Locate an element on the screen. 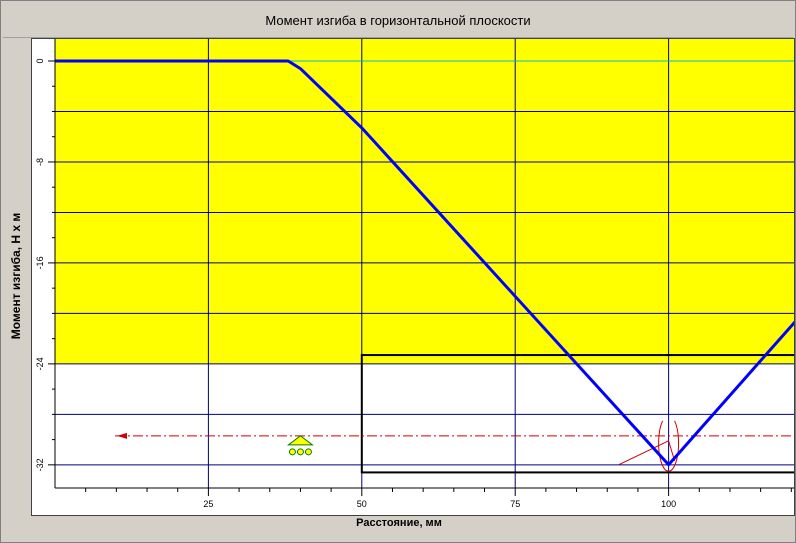  chart-title: Момент изгиба в горизонтальной плоскости is located at coordinates (398, 20).